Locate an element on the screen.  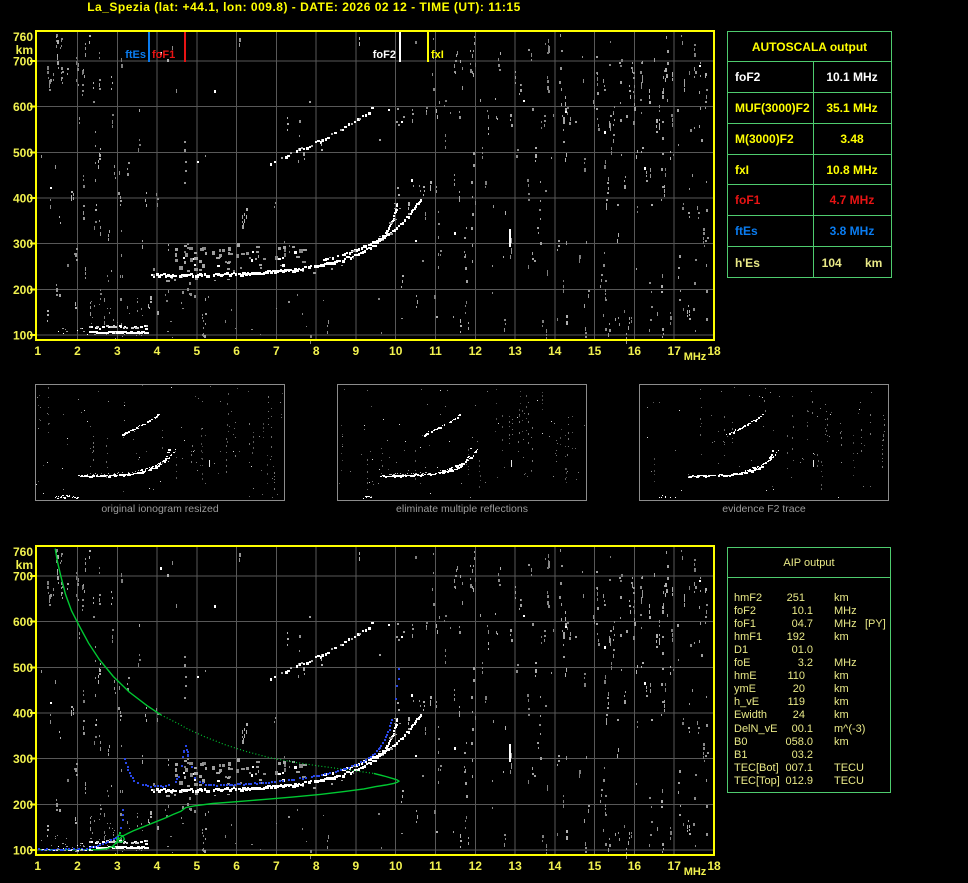
svg-text: fxI is located at coordinates (437, 55).